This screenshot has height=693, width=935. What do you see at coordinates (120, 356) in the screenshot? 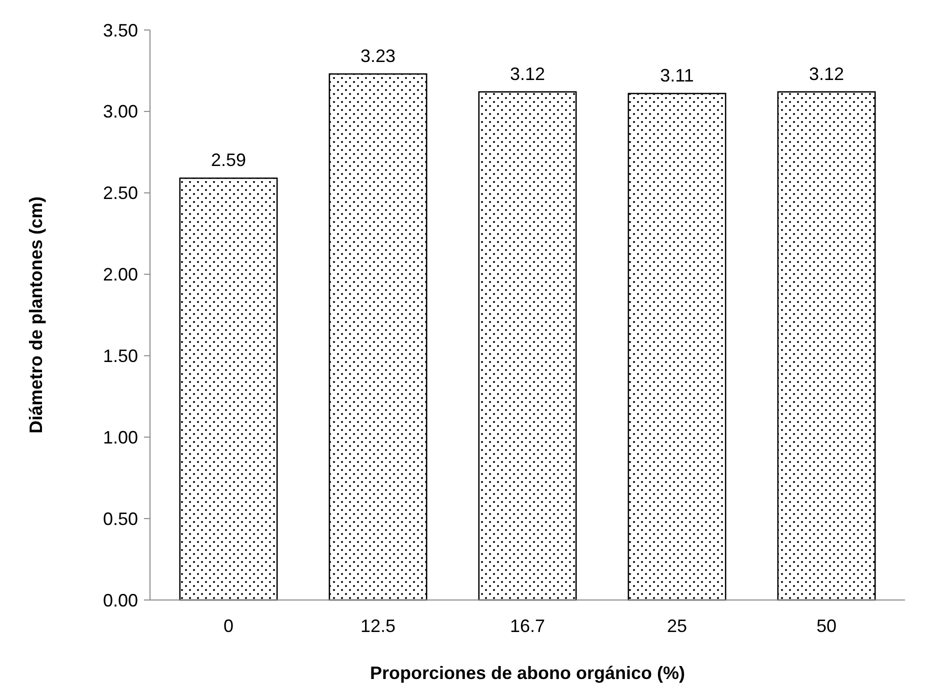
I see `y-tick-label: 1.50` at bounding box center [120, 356].